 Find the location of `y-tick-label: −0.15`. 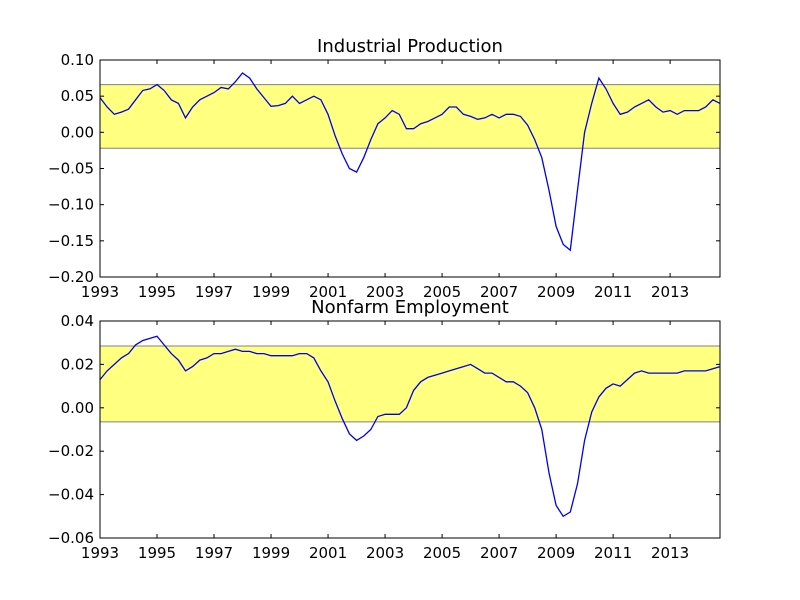

y-tick-label: −0.15 is located at coordinates (71, 241).